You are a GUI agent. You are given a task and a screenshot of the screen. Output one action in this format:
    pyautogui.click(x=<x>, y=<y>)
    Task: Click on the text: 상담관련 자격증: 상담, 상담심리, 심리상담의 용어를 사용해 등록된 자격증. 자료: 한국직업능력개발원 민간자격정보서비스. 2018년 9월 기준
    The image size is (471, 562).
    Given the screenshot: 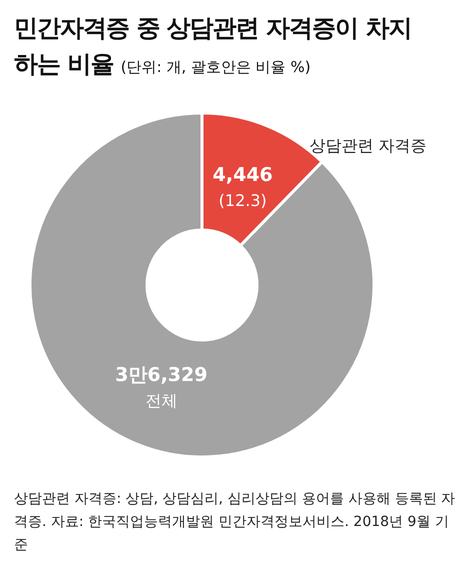 What is the action you would take?
    pyautogui.click(x=235, y=522)
    